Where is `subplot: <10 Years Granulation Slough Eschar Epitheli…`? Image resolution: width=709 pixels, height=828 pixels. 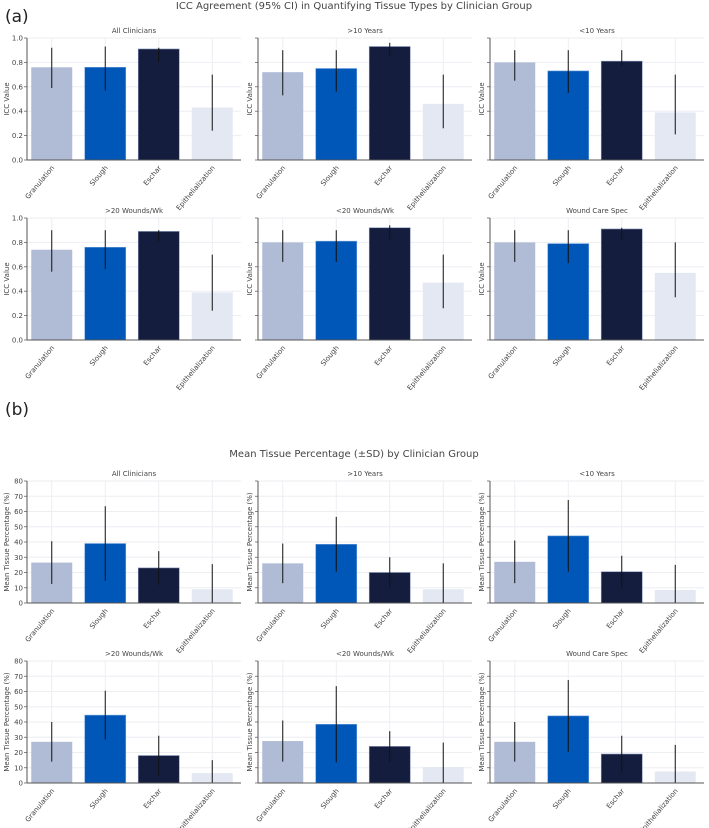
subplot: <10 Years Granulation Slough Eschar Epitheli… is located at coordinates (591, 119).